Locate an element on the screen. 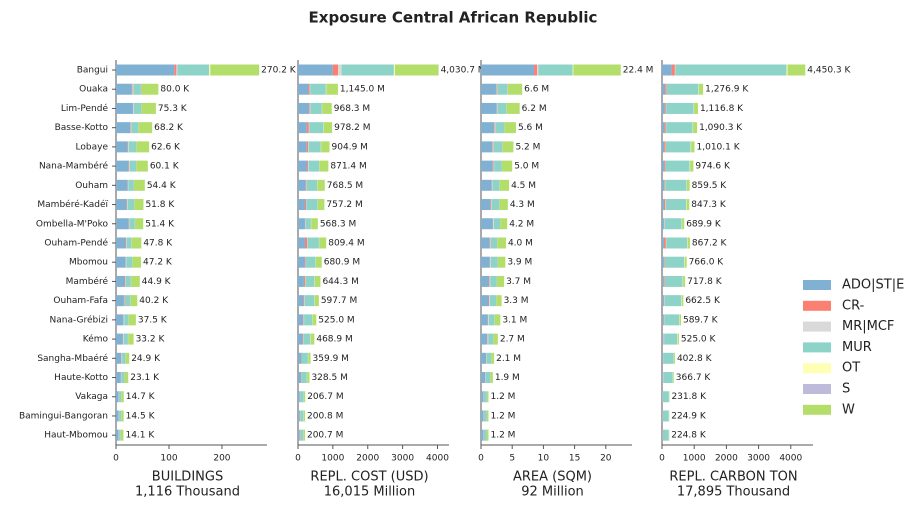 Image resolution: width=924 pixels, height=510 pixels. value-label: 5.2 M is located at coordinates (527, 147).